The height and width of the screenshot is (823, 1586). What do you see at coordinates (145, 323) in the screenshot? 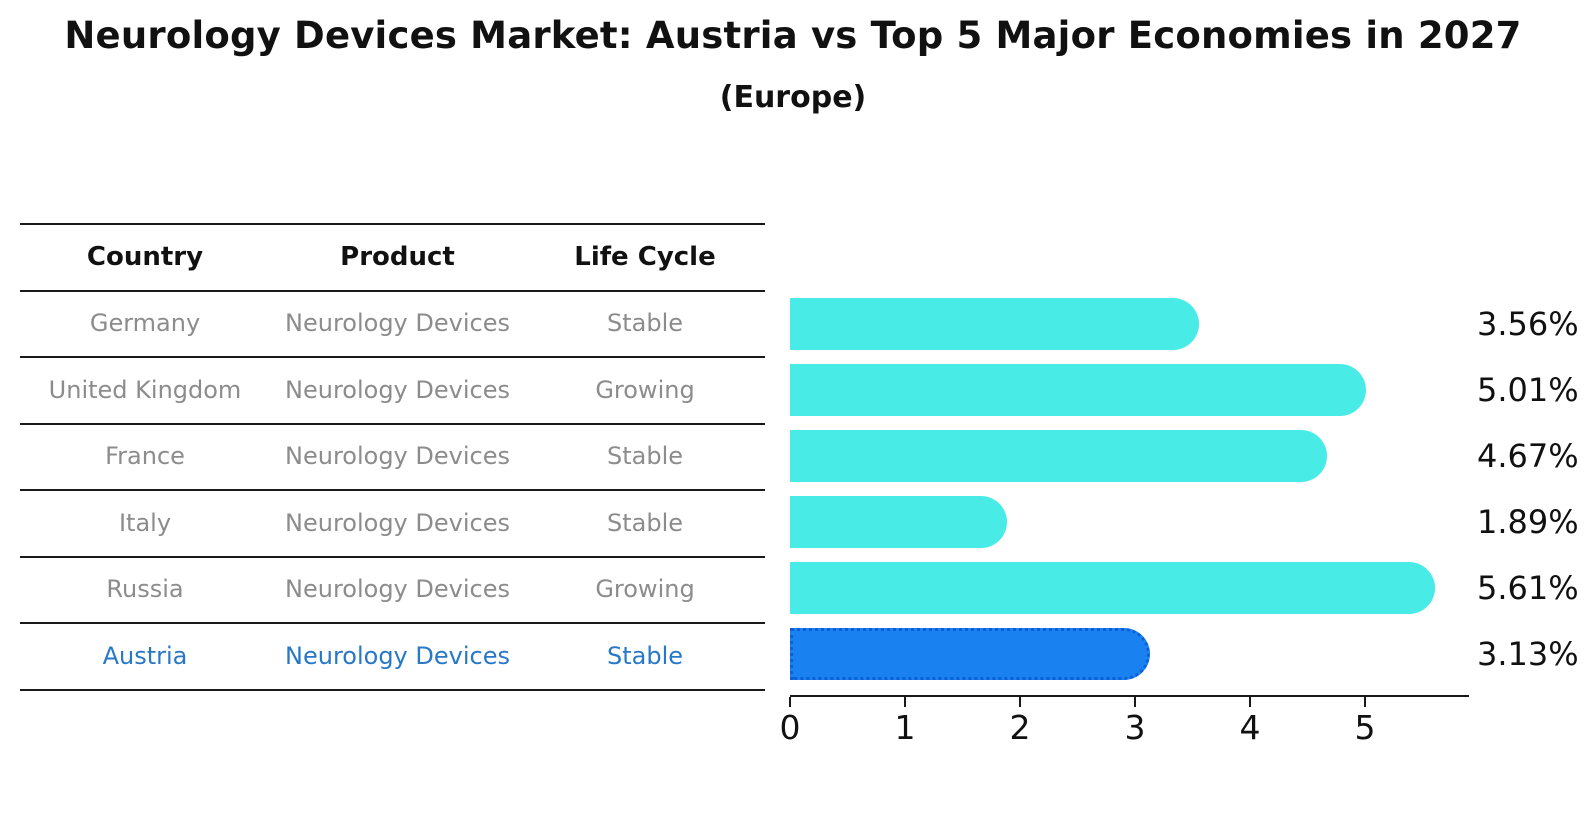
I see `table-cell-country: Germany` at bounding box center [145, 323].